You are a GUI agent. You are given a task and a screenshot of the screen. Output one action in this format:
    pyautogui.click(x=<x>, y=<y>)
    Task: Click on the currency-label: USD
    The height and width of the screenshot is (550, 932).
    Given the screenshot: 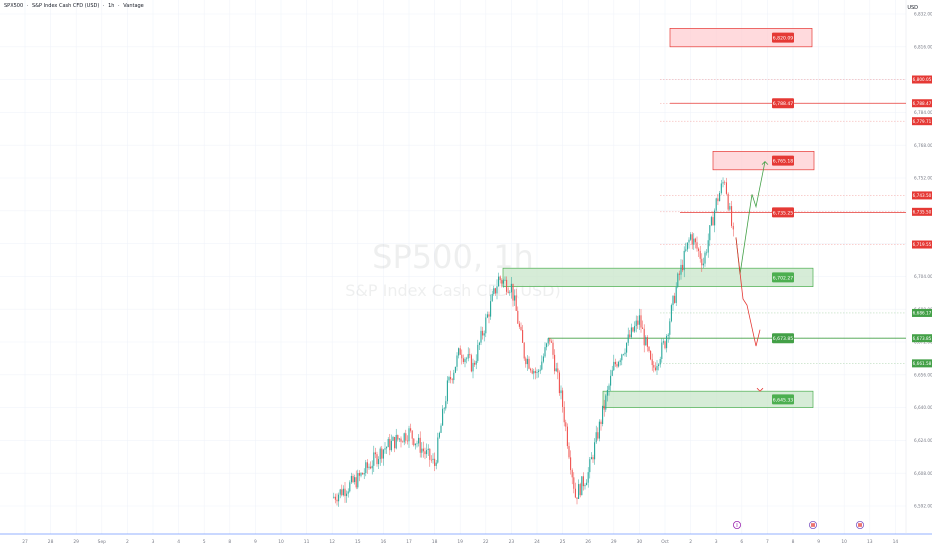 What is the action you would take?
    pyautogui.click(x=912, y=8)
    